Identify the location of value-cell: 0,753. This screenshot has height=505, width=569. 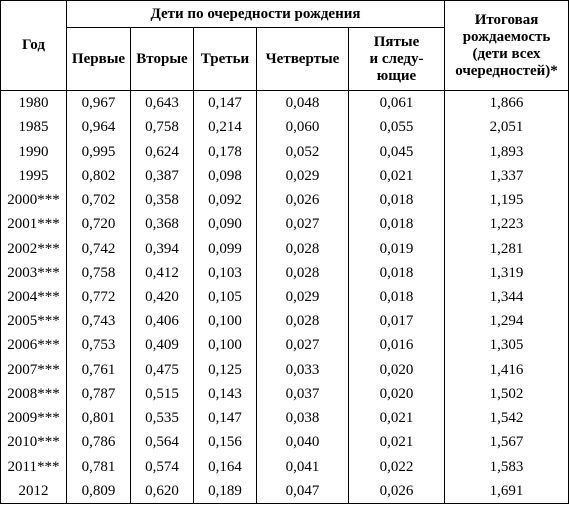
(98, 345).